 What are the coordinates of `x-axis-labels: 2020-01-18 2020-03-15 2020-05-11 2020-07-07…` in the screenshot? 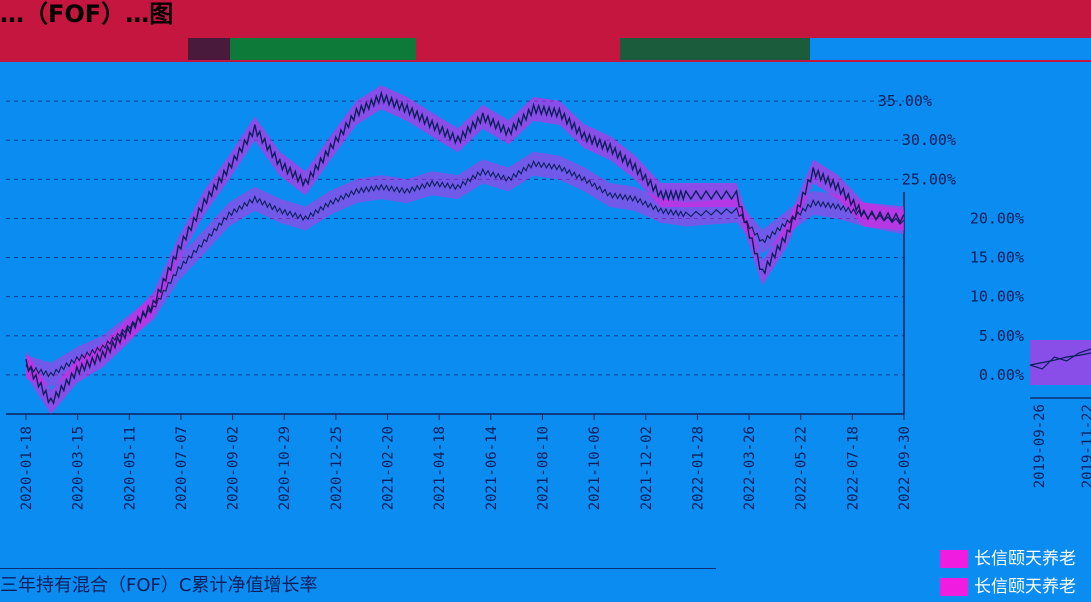 It's located at (466, 468).